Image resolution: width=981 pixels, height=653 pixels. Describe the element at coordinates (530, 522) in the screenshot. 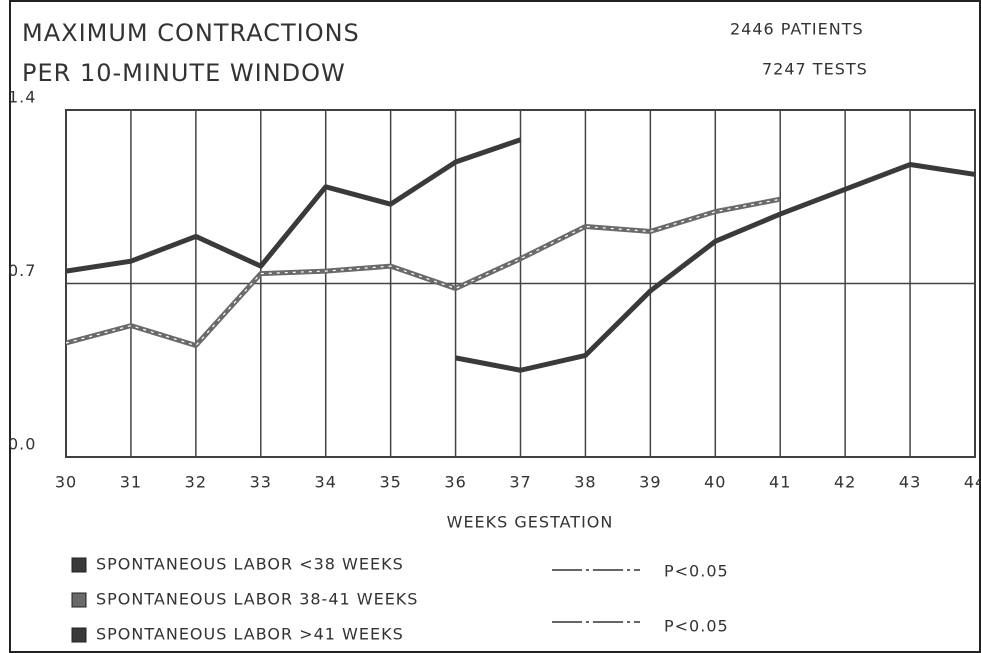

I see `x-axis-label: WEEKS GESTATION` at that location.